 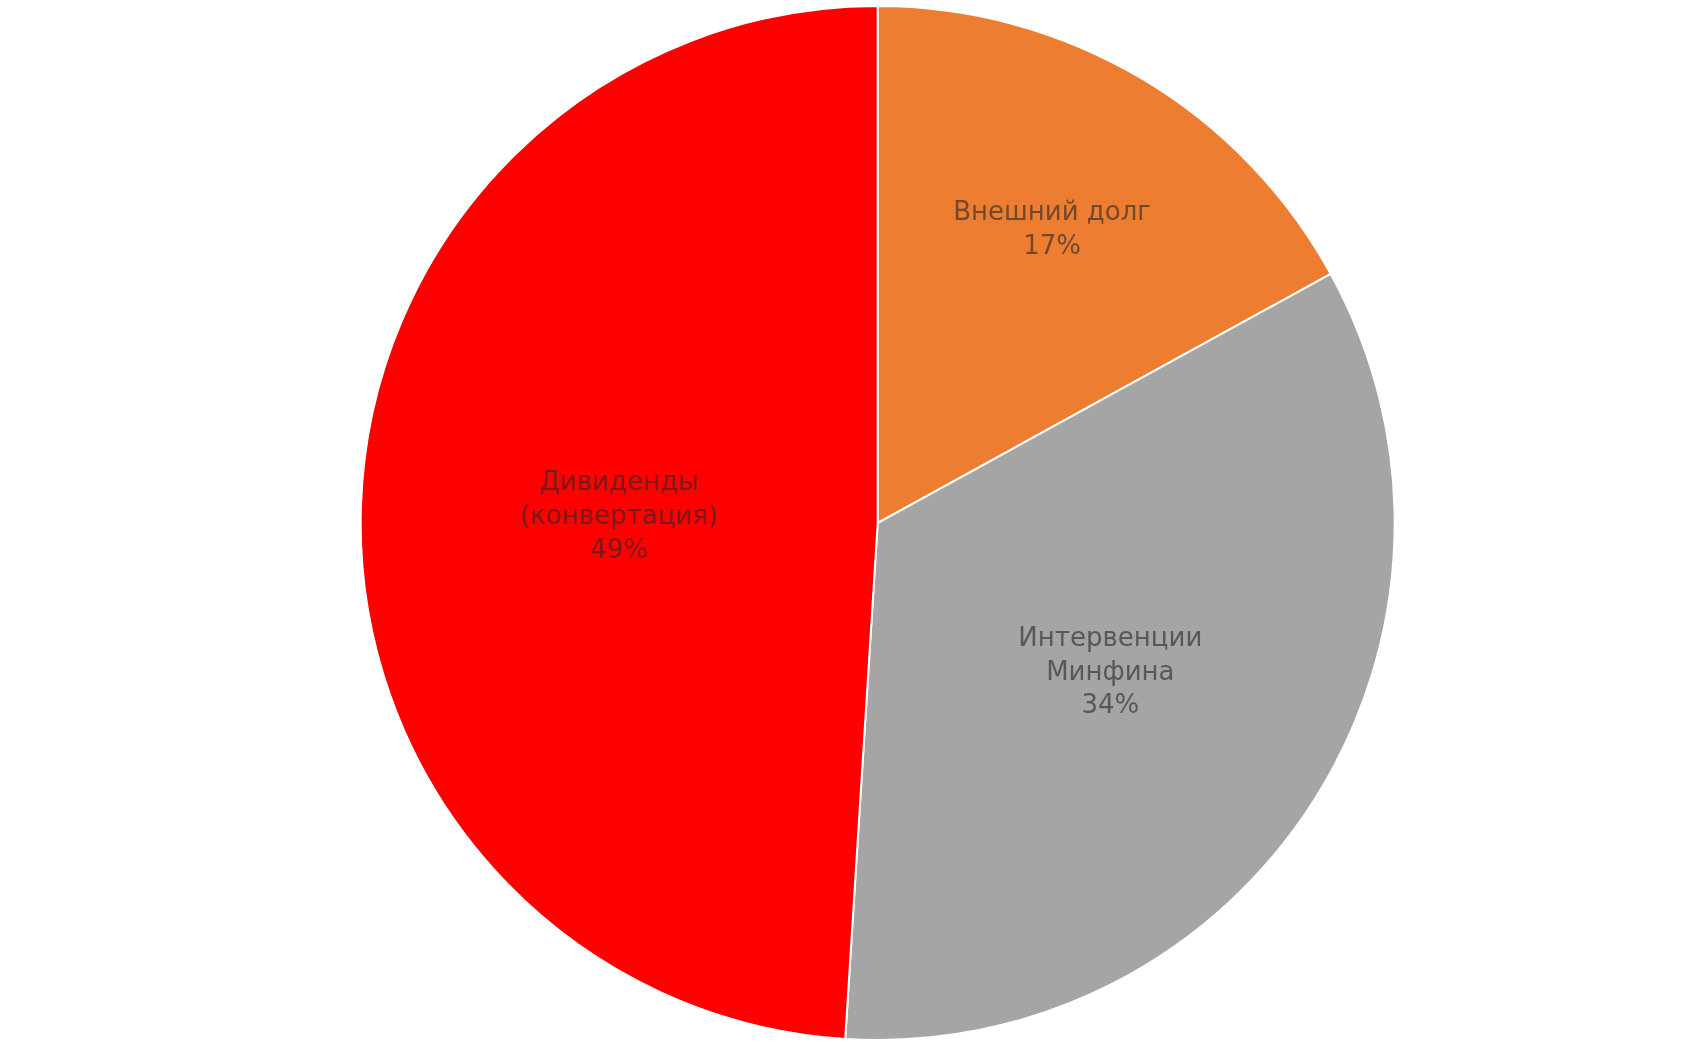 What do you see at coordinates (1110, 653) in the screenshot?
I see `slice-label: Интервенции Минфина` at bounding box center [1110, 653].